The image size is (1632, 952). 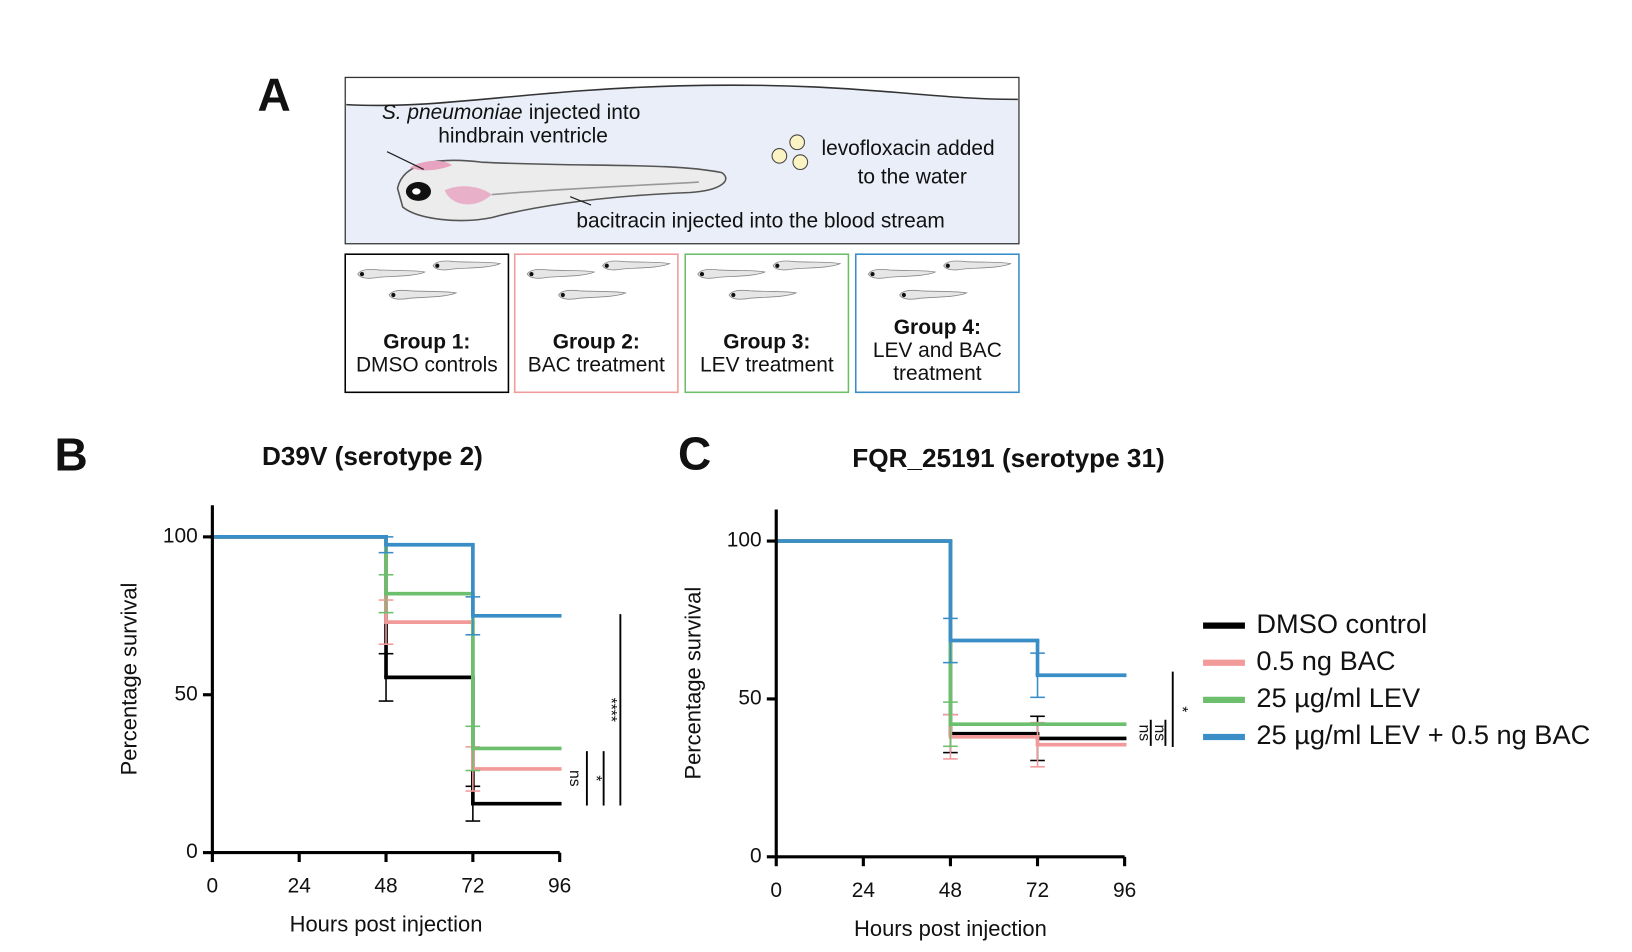 What do you see at coordinates (427, 365) in the screenshot?
I see `group-text: DMSO controls` at bounding box center [427, 365].